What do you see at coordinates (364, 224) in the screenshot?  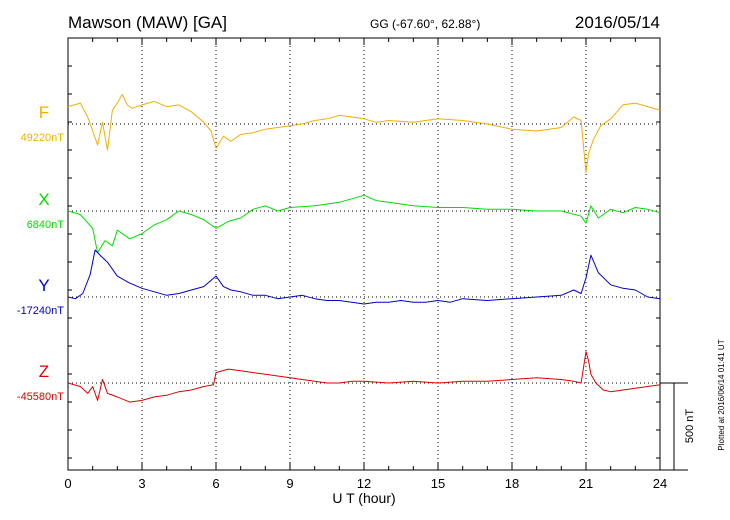 I see `series-line-x` at bounding box center [364, 224].